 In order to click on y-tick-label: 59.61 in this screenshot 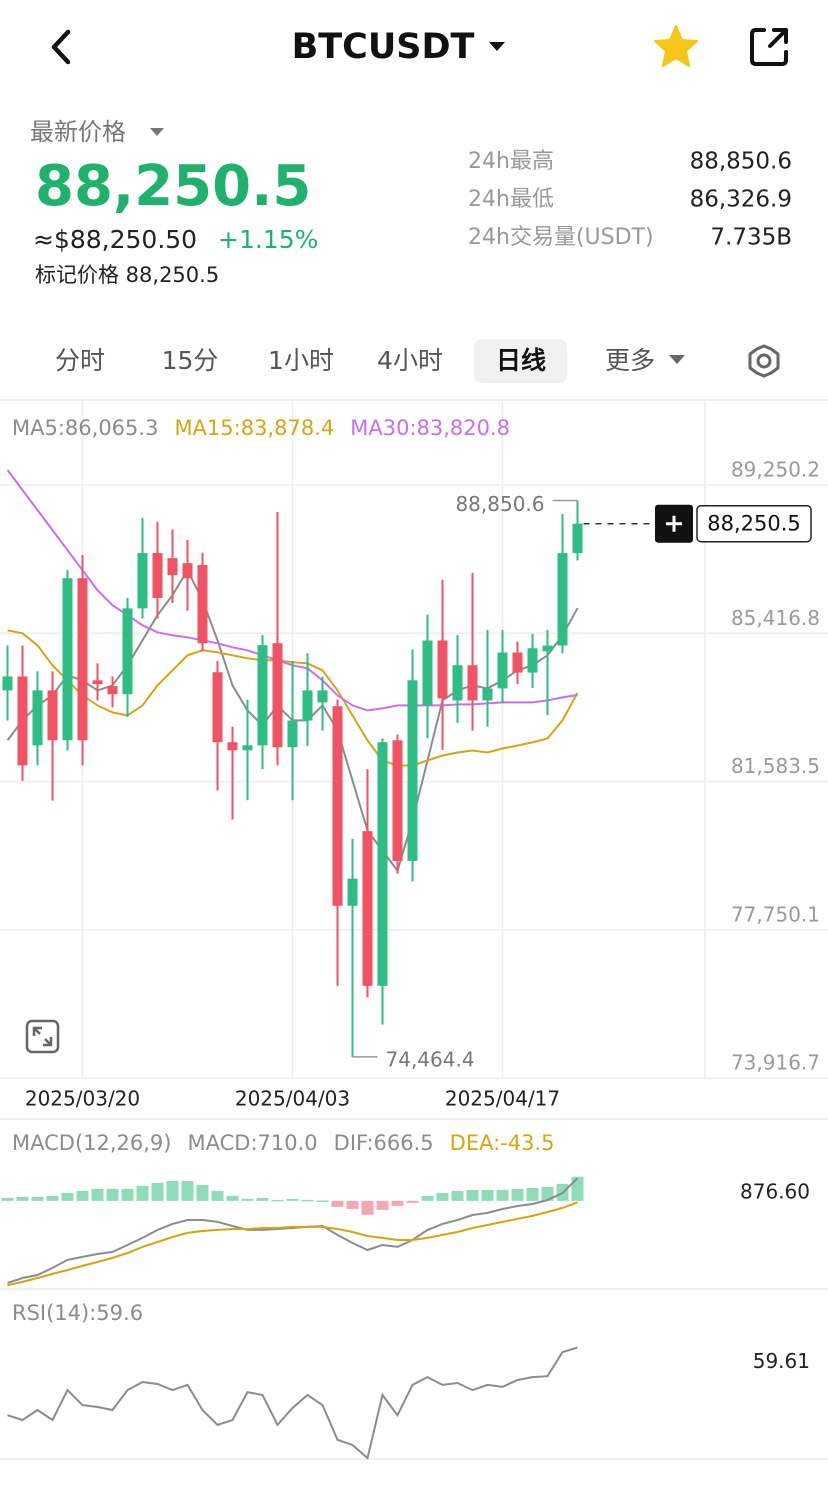, I will do `click(781, 1361)`.